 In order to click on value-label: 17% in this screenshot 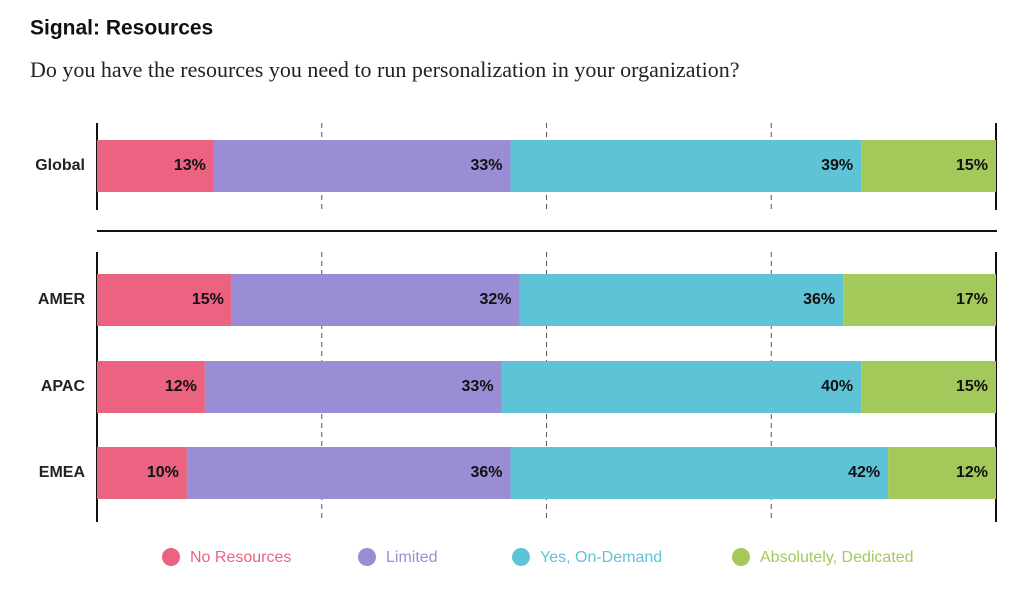, I will do `click(972, 299)`.